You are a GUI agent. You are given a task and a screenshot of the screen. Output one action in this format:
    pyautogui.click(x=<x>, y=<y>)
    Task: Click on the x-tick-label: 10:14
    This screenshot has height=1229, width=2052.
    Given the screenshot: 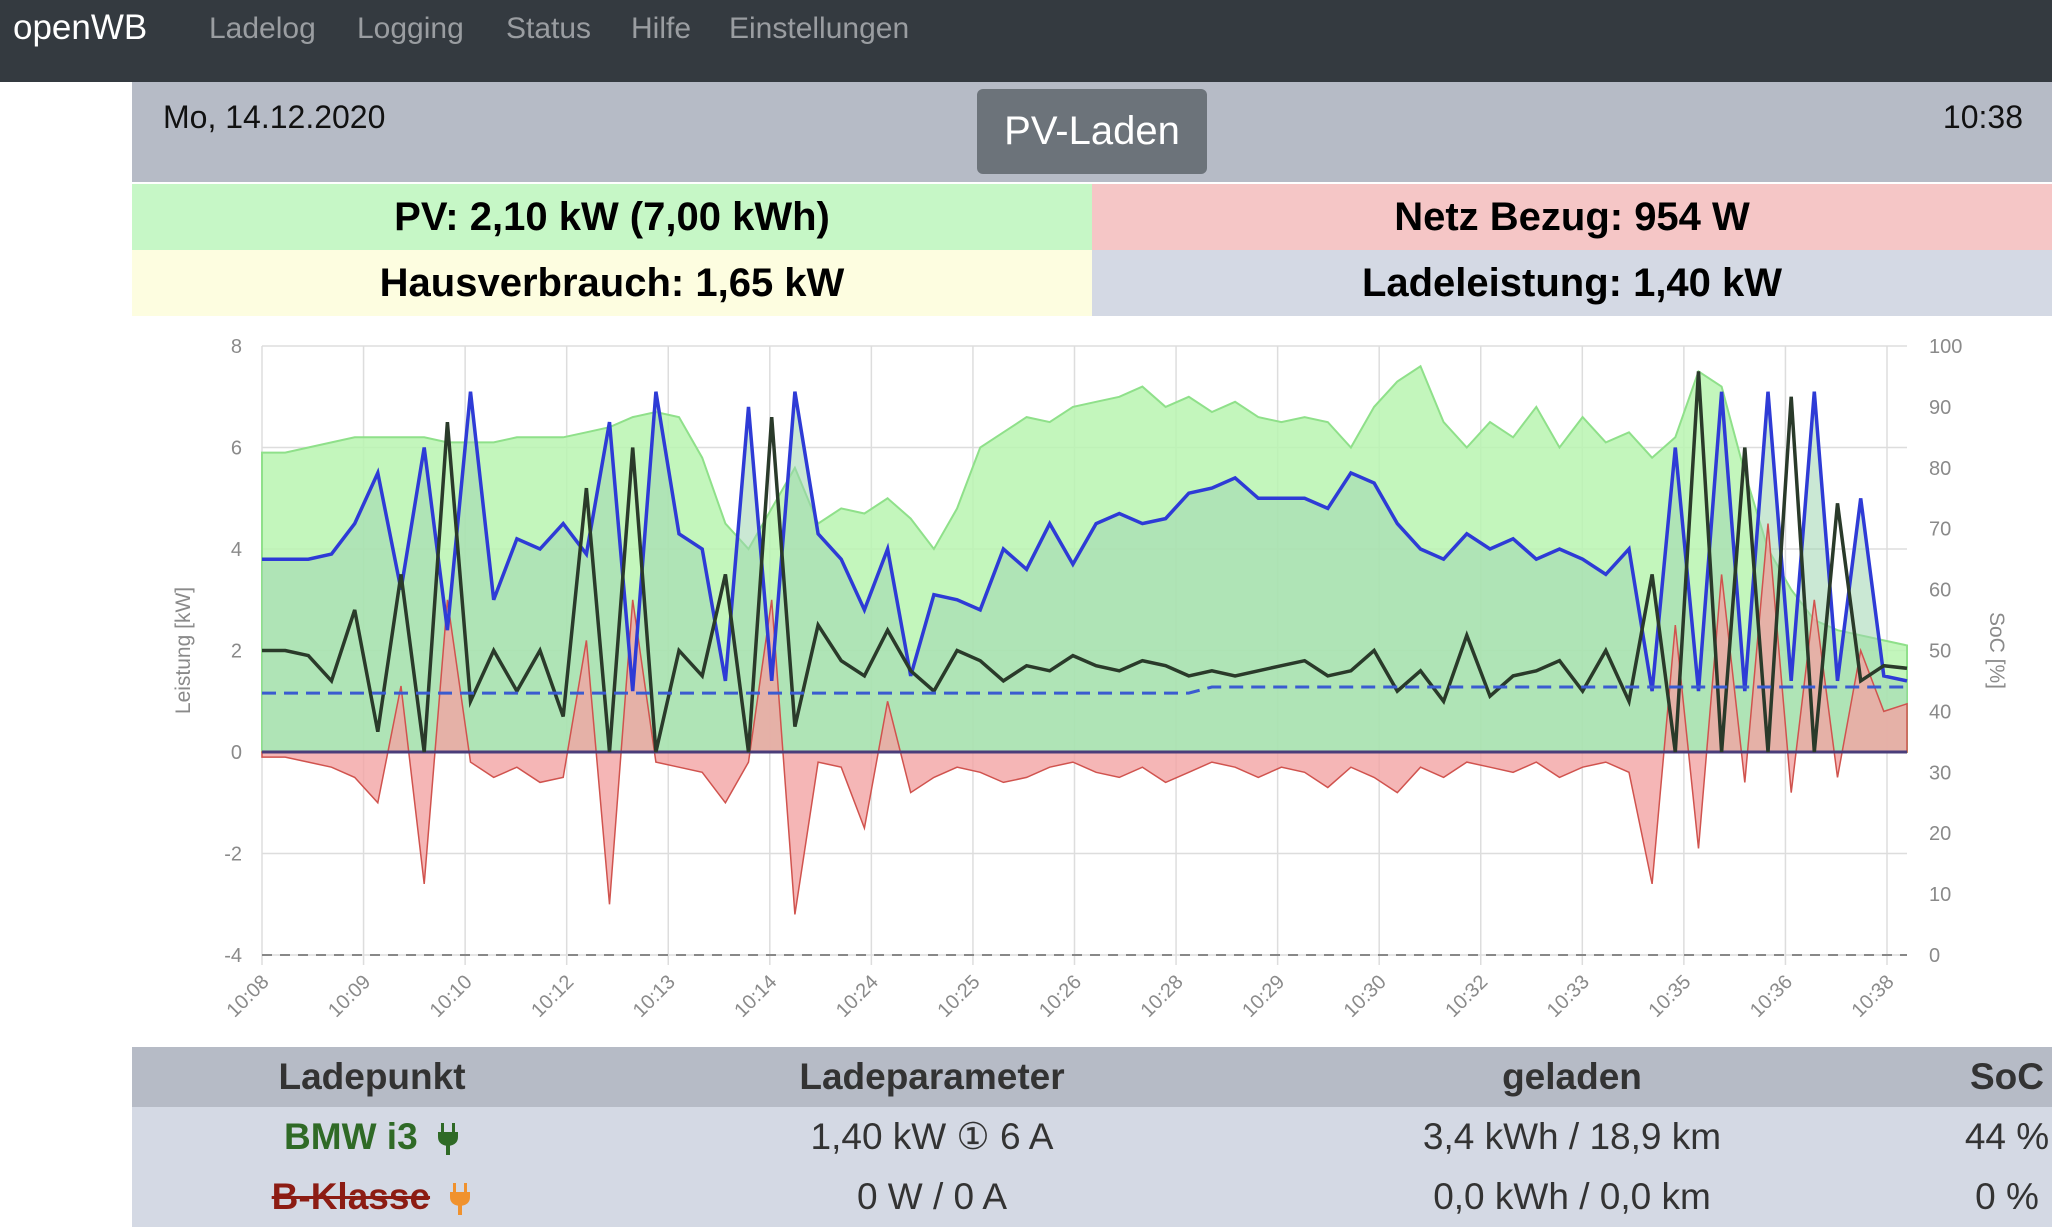 What is the action you would take?
    pyautogui.click(x=755, y=996)
    